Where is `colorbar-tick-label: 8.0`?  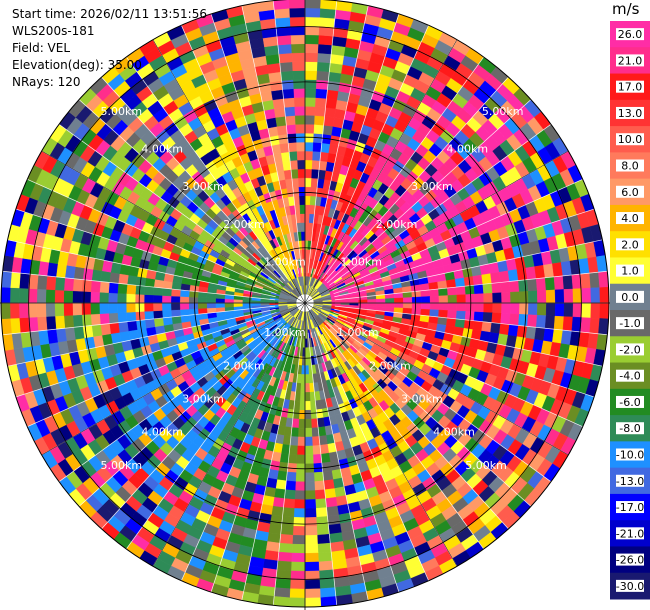
colorbar-tick-label: 8.0 is located at coordinates (630, 166).